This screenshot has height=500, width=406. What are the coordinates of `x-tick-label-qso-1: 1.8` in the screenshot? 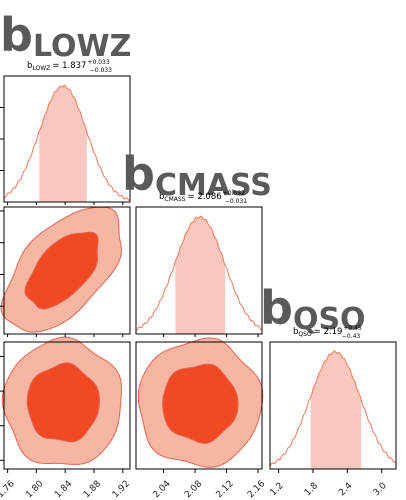 It's located at (311, 489).